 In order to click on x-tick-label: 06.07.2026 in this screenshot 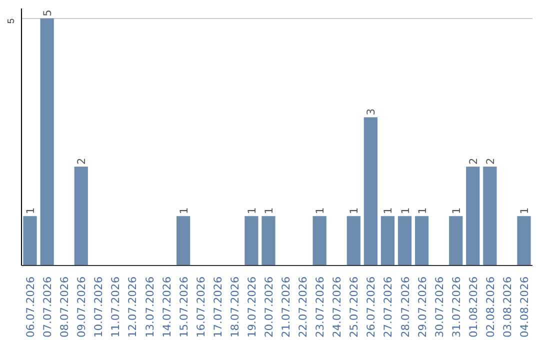, I will do `click(31, 307)`.